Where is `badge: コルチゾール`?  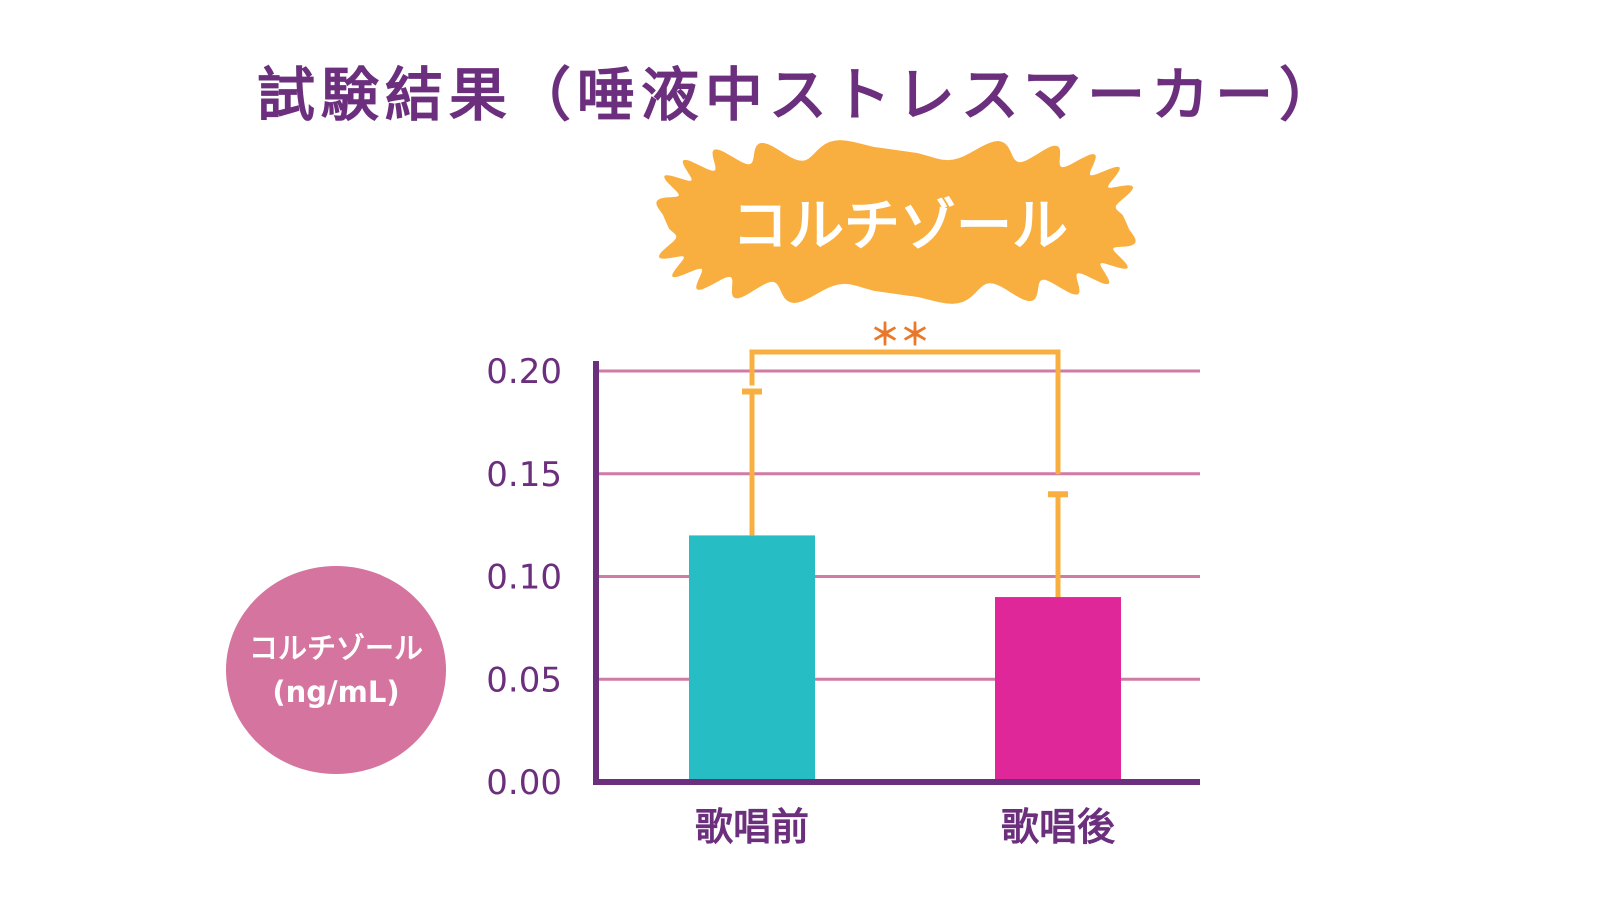 badge: コルチゾール is located at coordinates (896, 222).